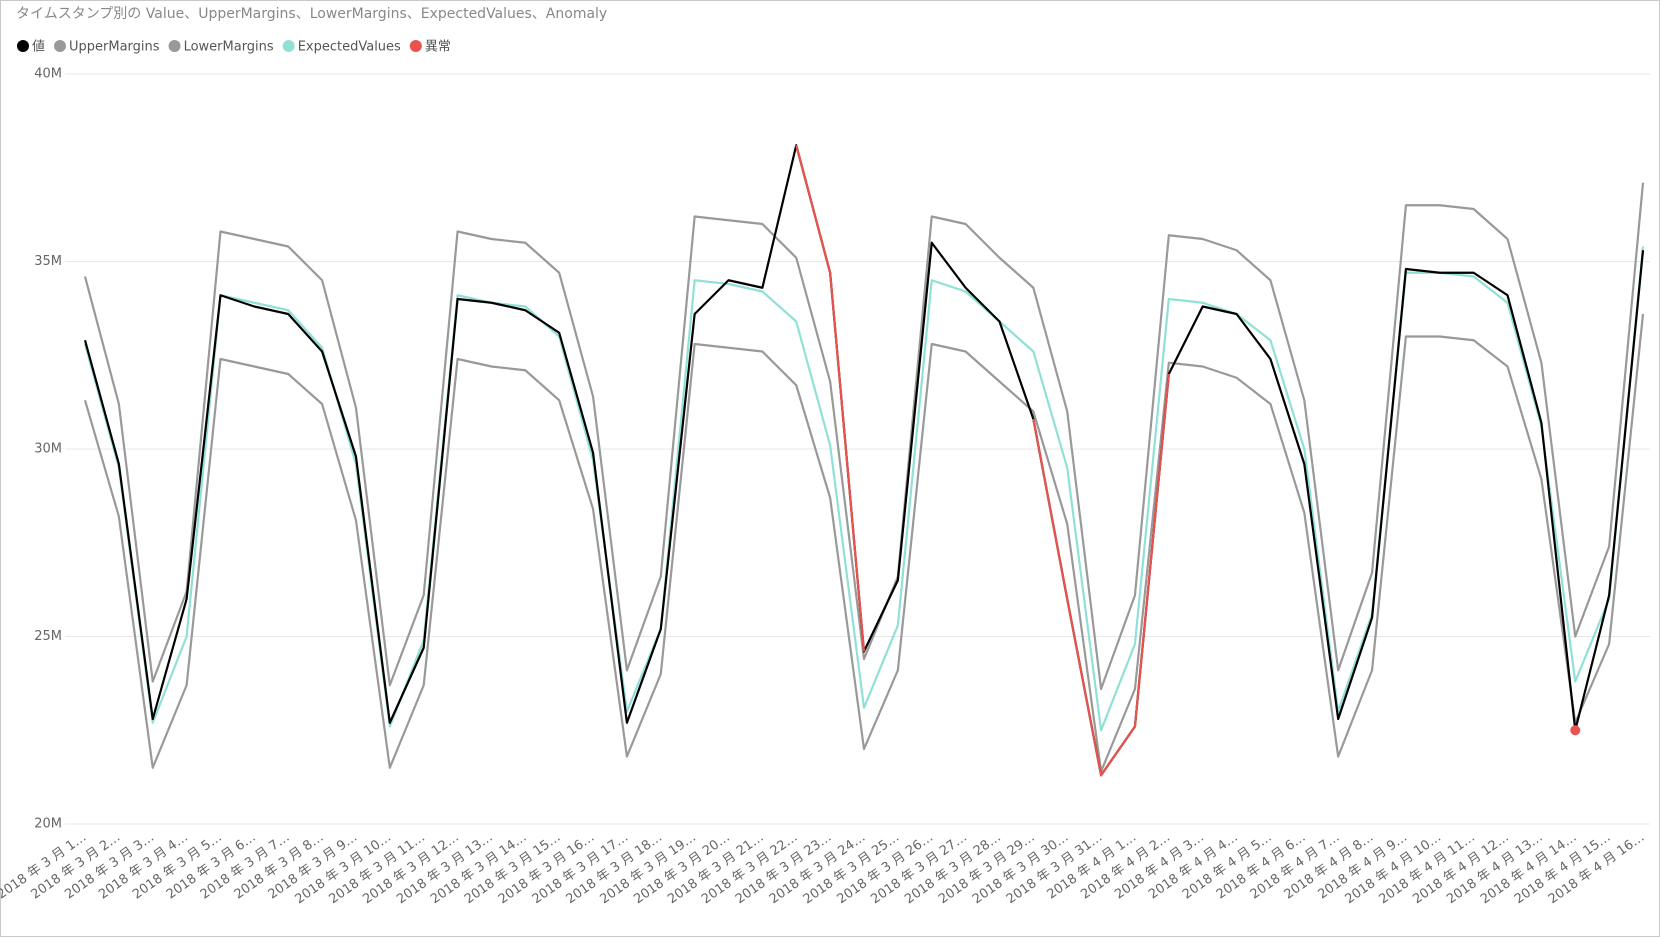 This screenshot has width=1660, height=939. What do you see at coordinates (38, 47) in the screenshot?
I see `legend-label: 値` at bounding box center [38, 47].